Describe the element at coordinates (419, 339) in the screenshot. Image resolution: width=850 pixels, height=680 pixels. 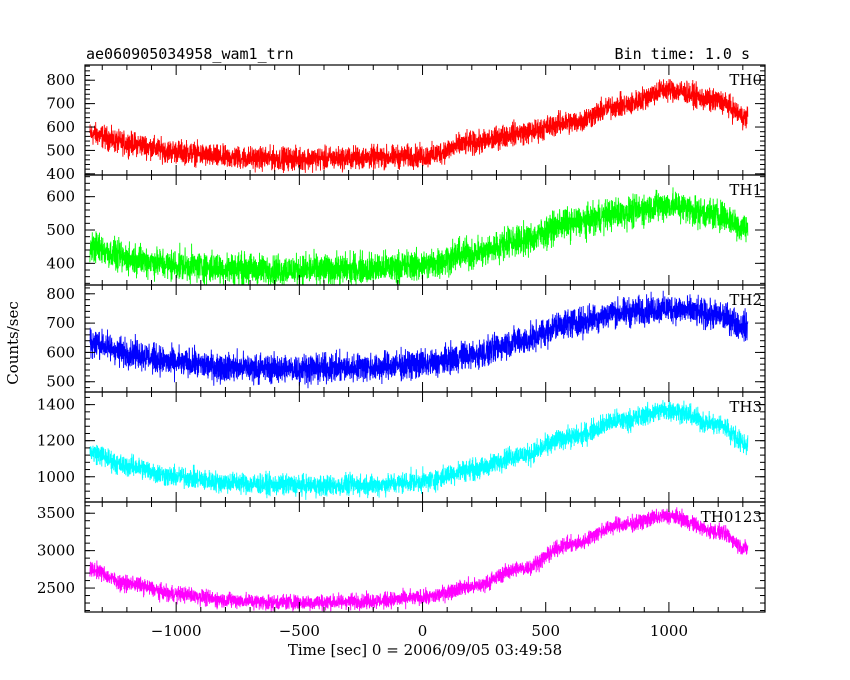
I see `series-line-th2` at that location.